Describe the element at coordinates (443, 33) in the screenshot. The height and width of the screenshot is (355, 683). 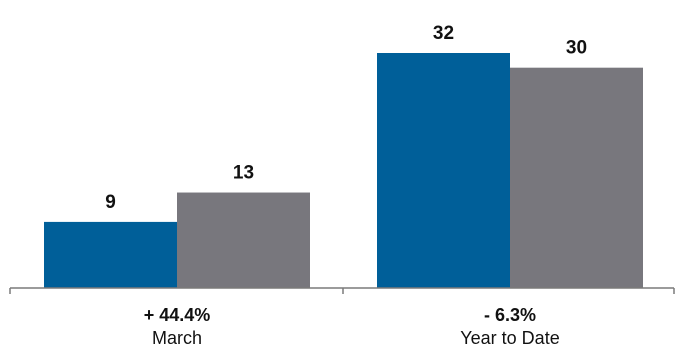
I see `data-label-2-series-1: 32` at that location.